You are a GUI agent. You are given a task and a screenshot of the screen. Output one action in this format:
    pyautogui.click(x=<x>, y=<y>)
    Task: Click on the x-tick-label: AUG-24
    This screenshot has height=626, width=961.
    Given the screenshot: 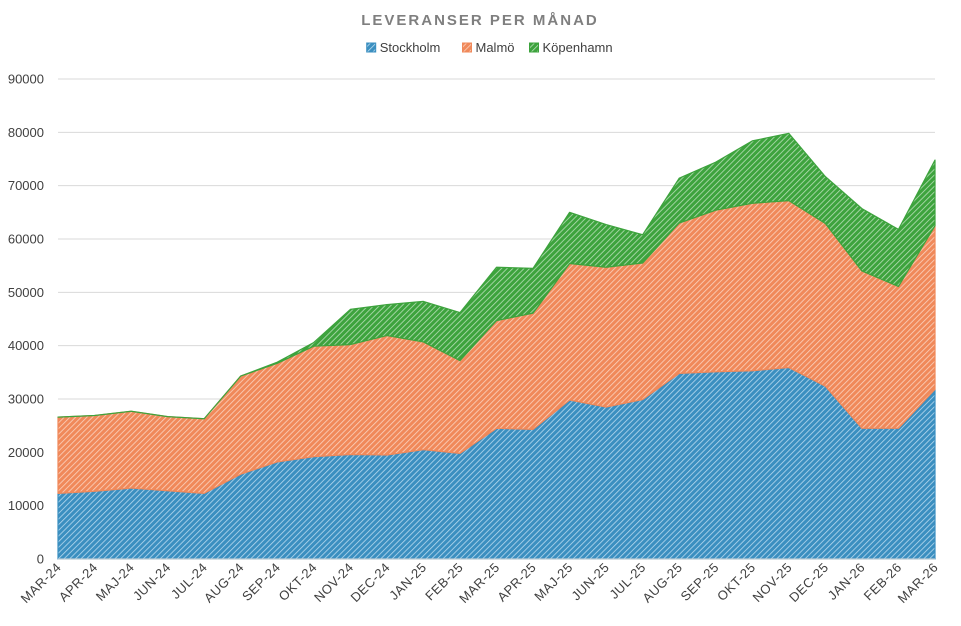 What is the action you would take?
    pyautogui.click(x=224, y=583)
    